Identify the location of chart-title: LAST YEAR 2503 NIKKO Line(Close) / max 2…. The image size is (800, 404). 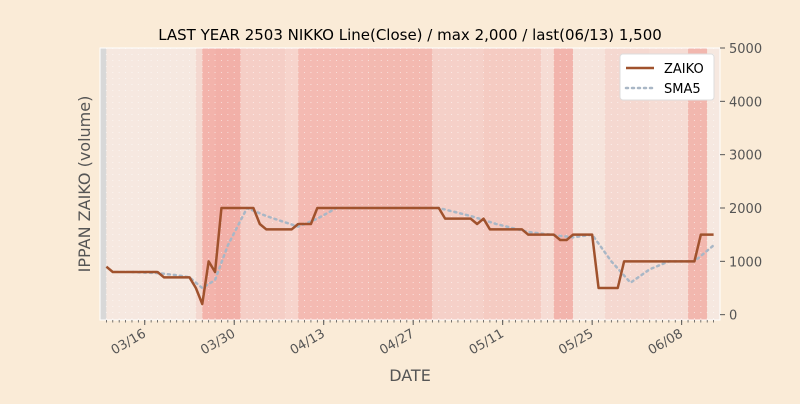
(410, 35).